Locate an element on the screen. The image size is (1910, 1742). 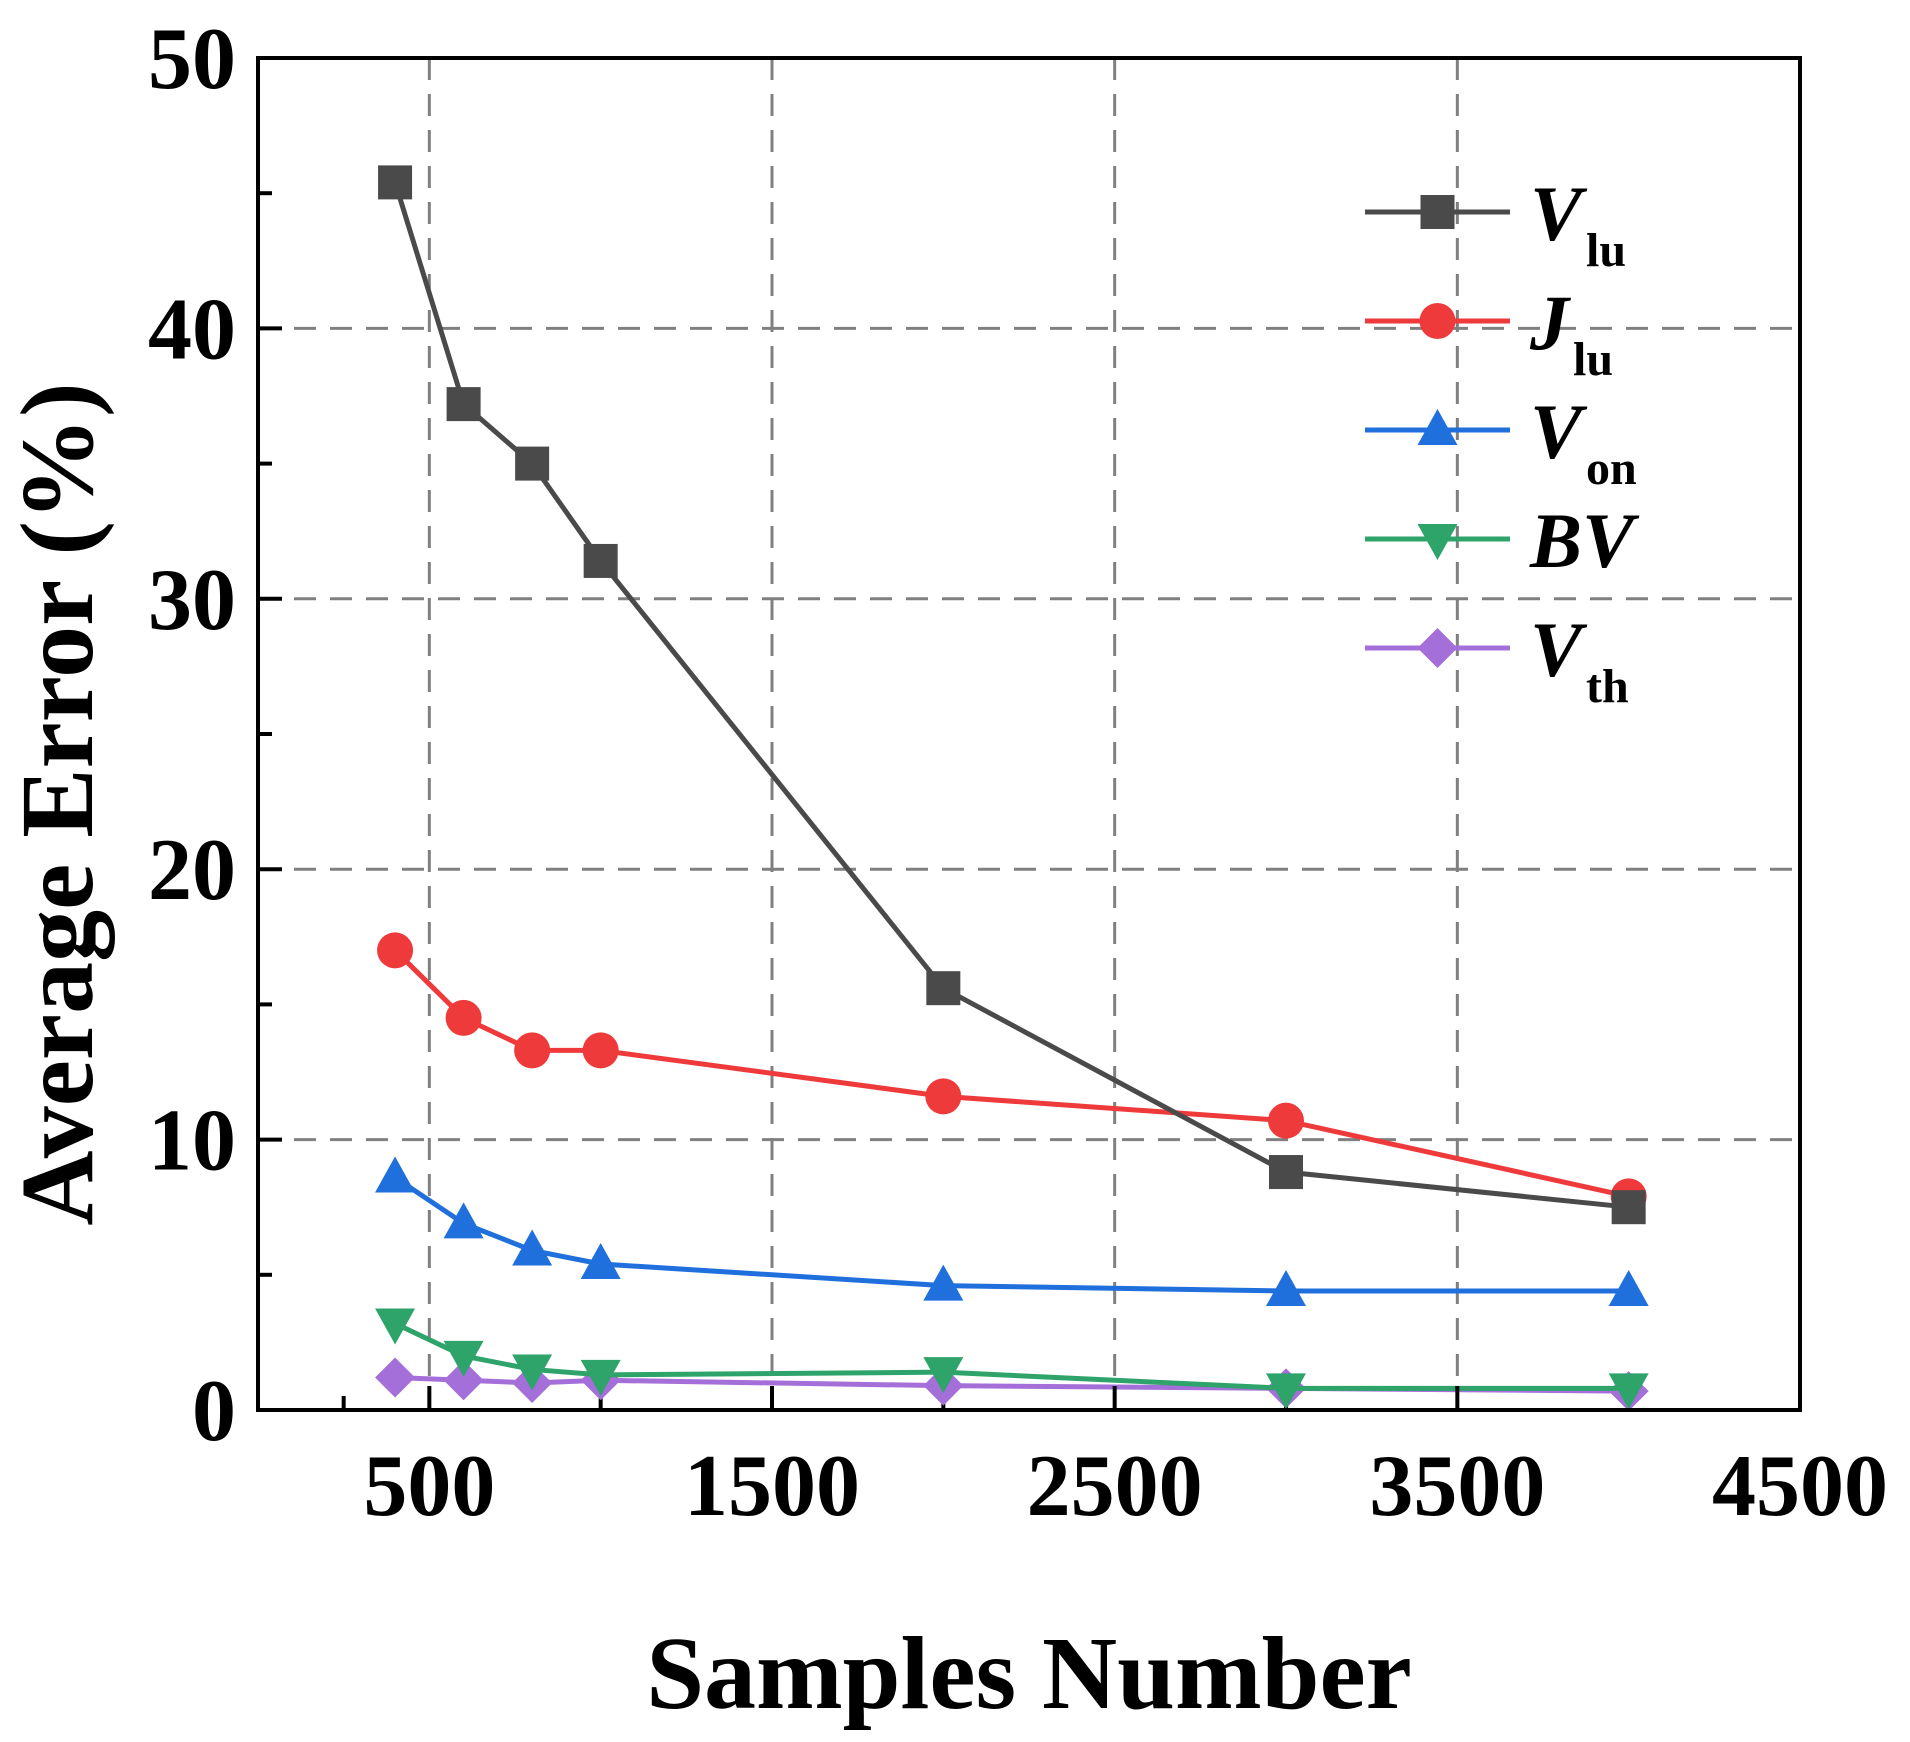
legend-entry: Vlu is located at coordinates (1495, 223).